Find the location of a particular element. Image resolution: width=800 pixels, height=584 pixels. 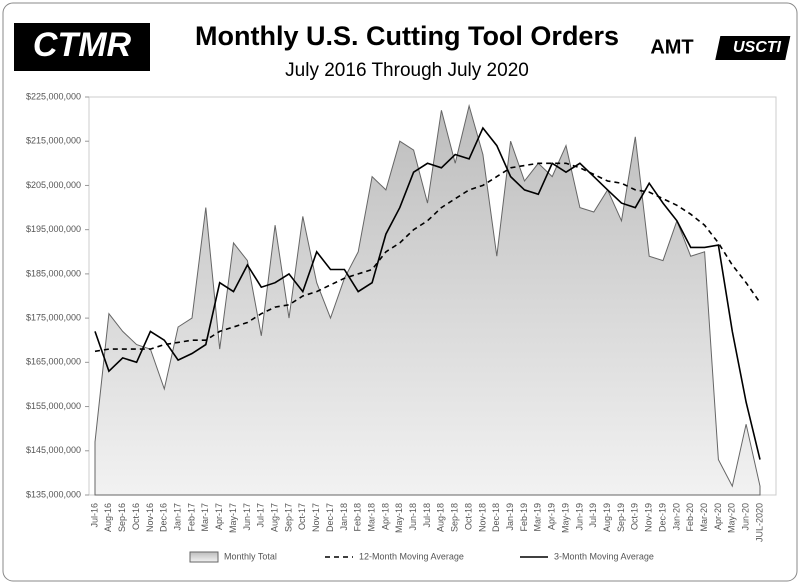

x-tick-label: Sep-16 is located at coordinates (122, 517).